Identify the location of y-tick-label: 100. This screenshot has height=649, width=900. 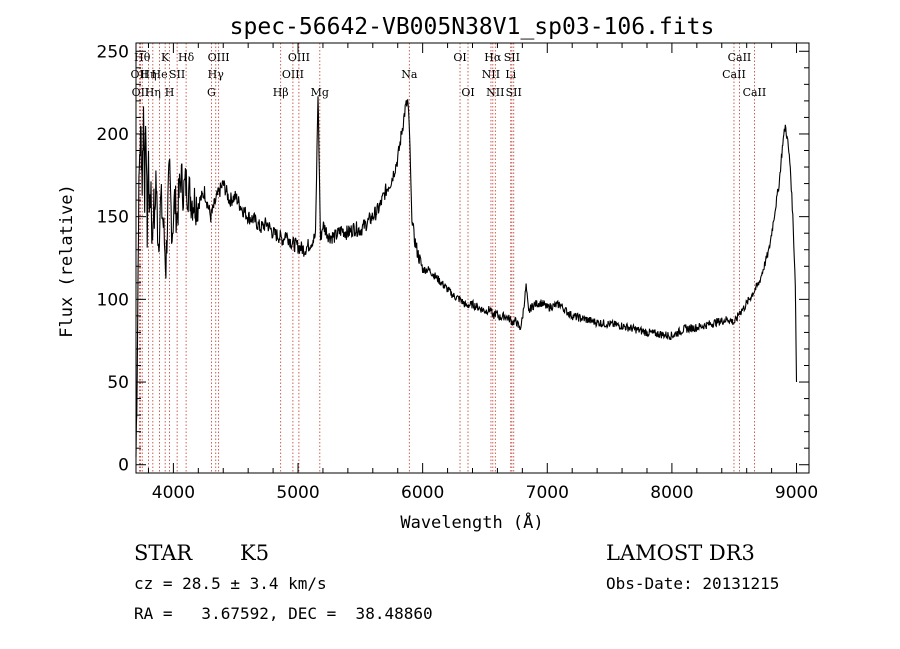
(113, 300).